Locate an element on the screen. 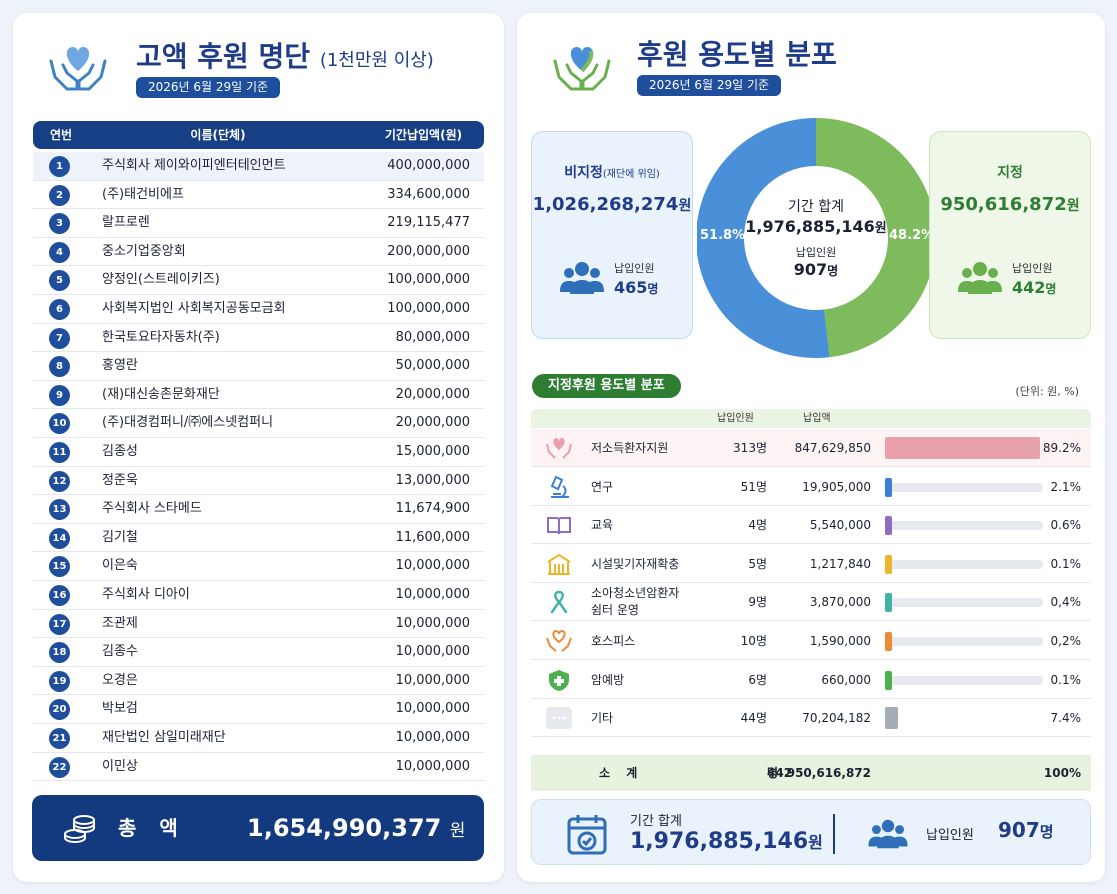 The height and width of the screenshot is (894, 1117). row-number: 4 is located at coordinates (59, 252).